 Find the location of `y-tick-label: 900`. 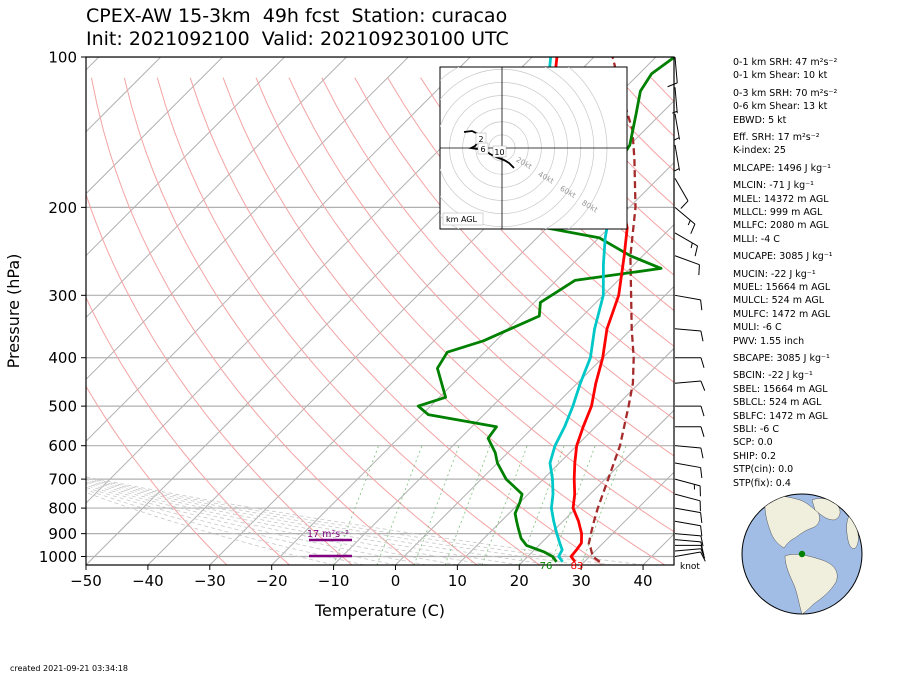

y-tick-label: 900 is located at coordinates (62, 534).